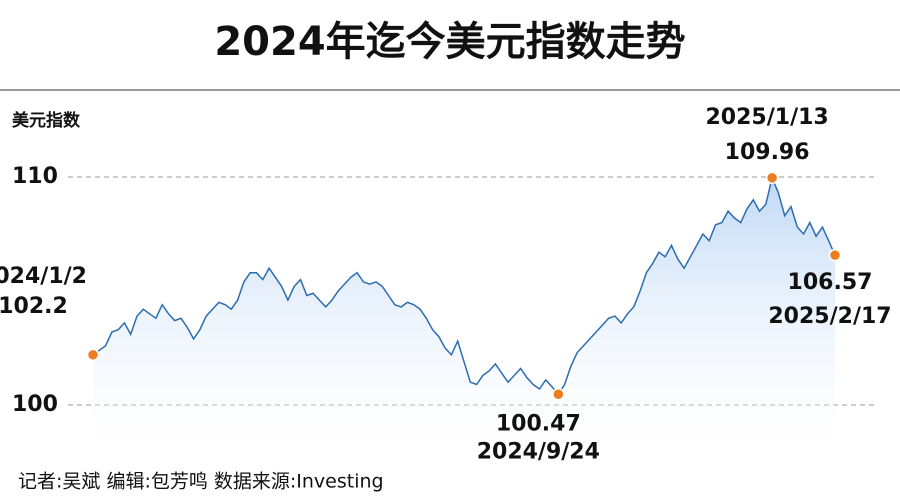 Image resolution: width=900 pixels, height=501 pixels. I want to click on annotation-date: 2025/1/13, so click(767, 117).